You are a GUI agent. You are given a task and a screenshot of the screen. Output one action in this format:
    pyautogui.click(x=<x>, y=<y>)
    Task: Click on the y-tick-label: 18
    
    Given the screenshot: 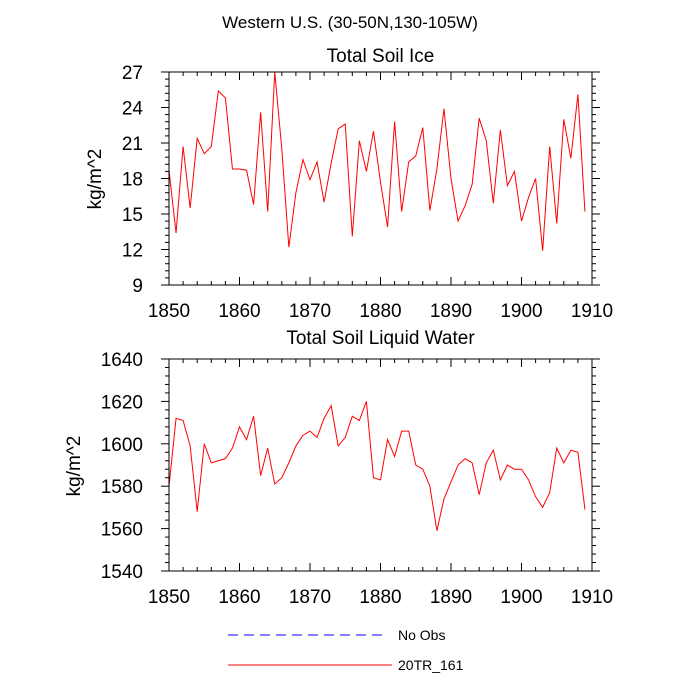 What is the action you would take?
    pyautogui.click(x=132, y=180)
    